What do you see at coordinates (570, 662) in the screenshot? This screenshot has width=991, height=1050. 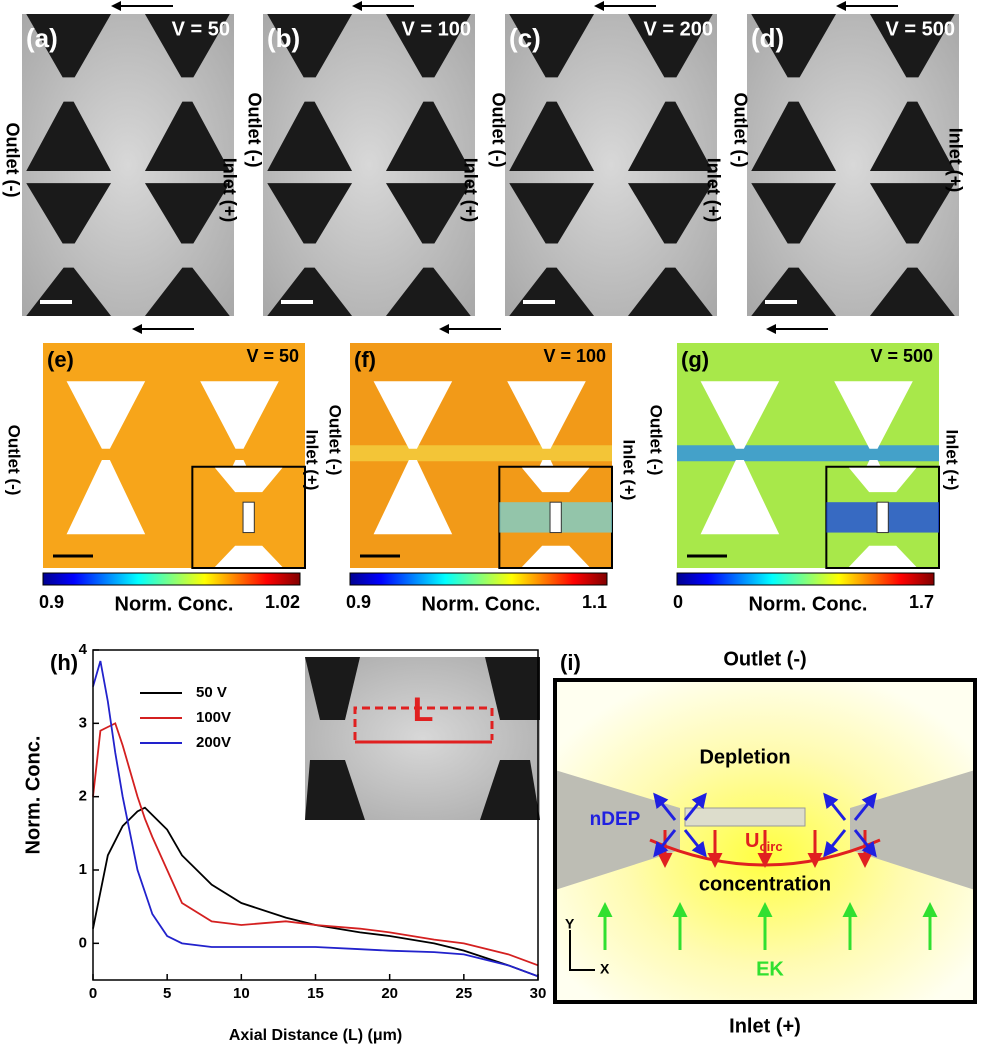 I see `panel-label: (i)` at bounding box center [570, 662].